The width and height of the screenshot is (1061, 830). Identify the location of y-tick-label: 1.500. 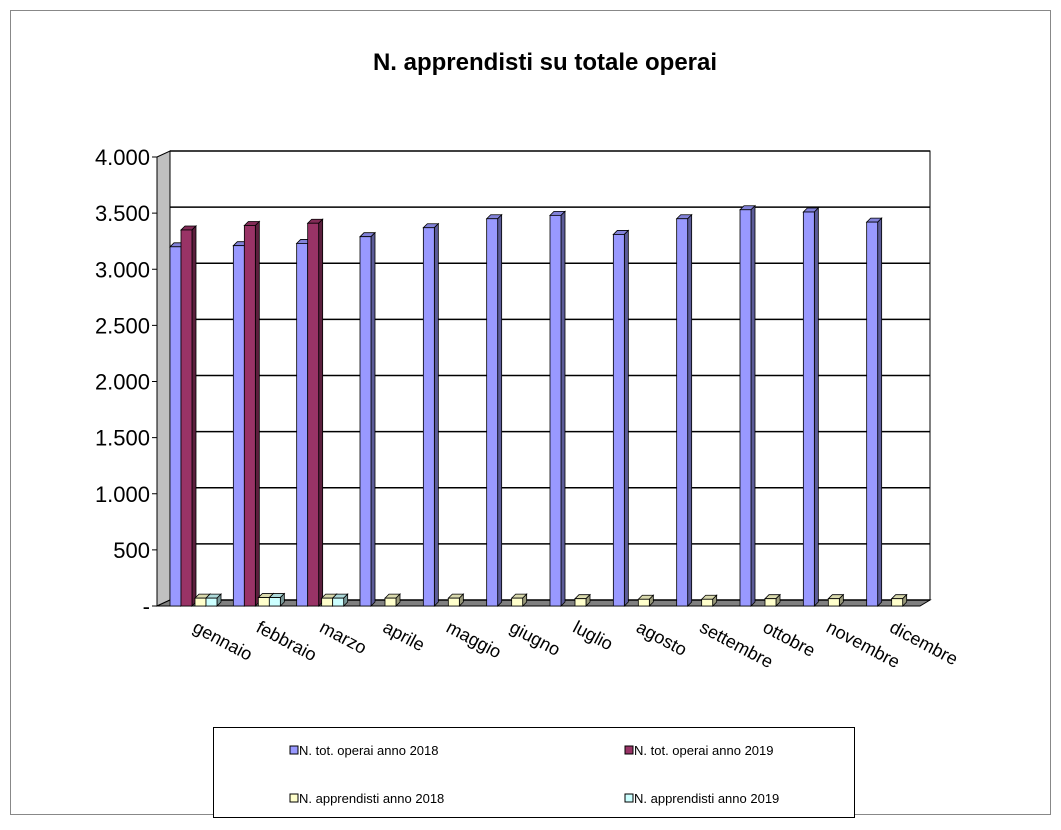
(122, 438).